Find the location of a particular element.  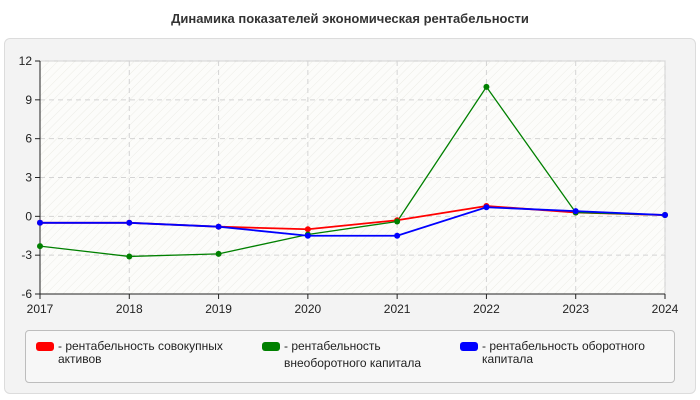

x-tick-label: 2023 is located at coordinates (575, 309).